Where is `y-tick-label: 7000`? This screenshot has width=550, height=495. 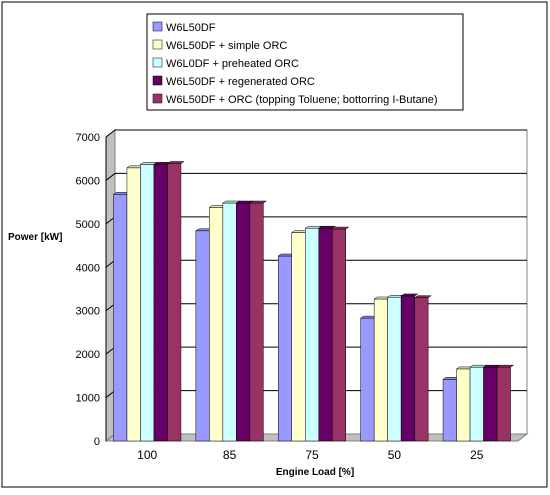
y-tick-label: 7000 is located at coordinates (88, 138).